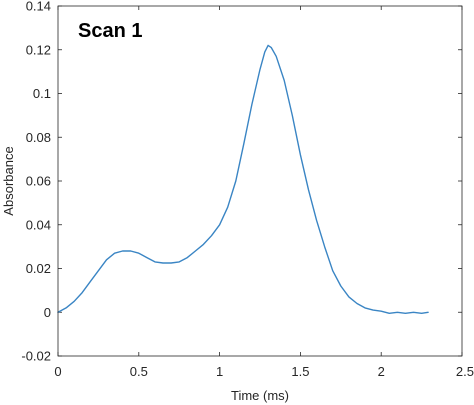  What do you see at coordinates (139, 371) in the screenshot?
I see `x-tick-label: 0.5` at bounding box center [139, 371].